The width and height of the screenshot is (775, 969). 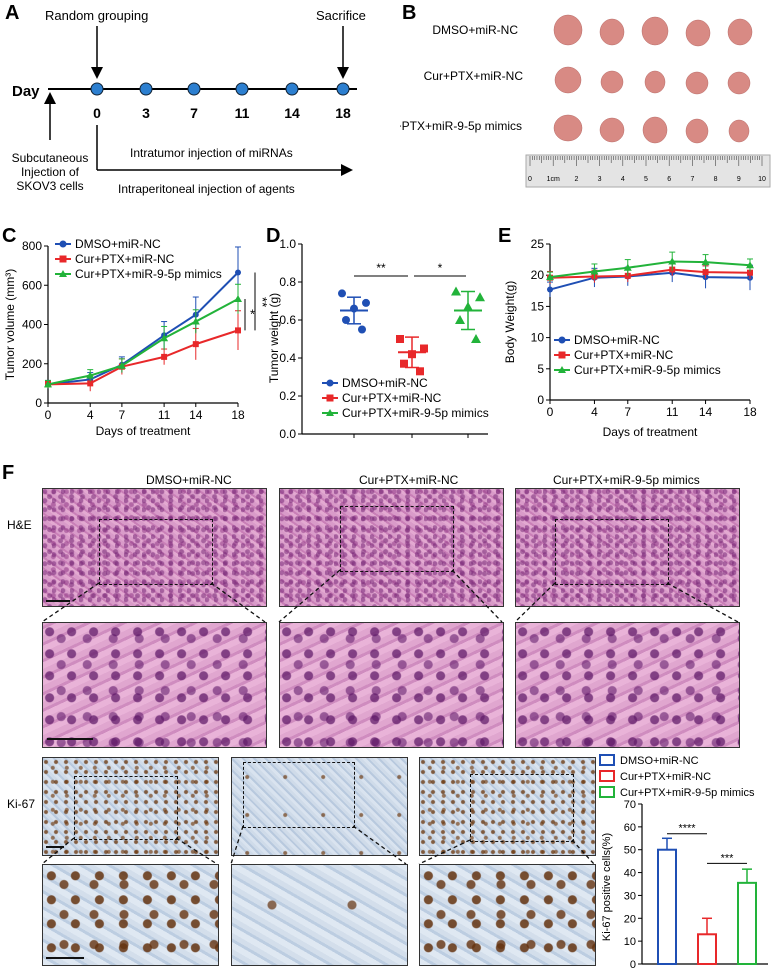 What do you see at coordinates (630, 896) in the screenshot?
I see `y-tick-label: 30` at bounding box center [630, 896].